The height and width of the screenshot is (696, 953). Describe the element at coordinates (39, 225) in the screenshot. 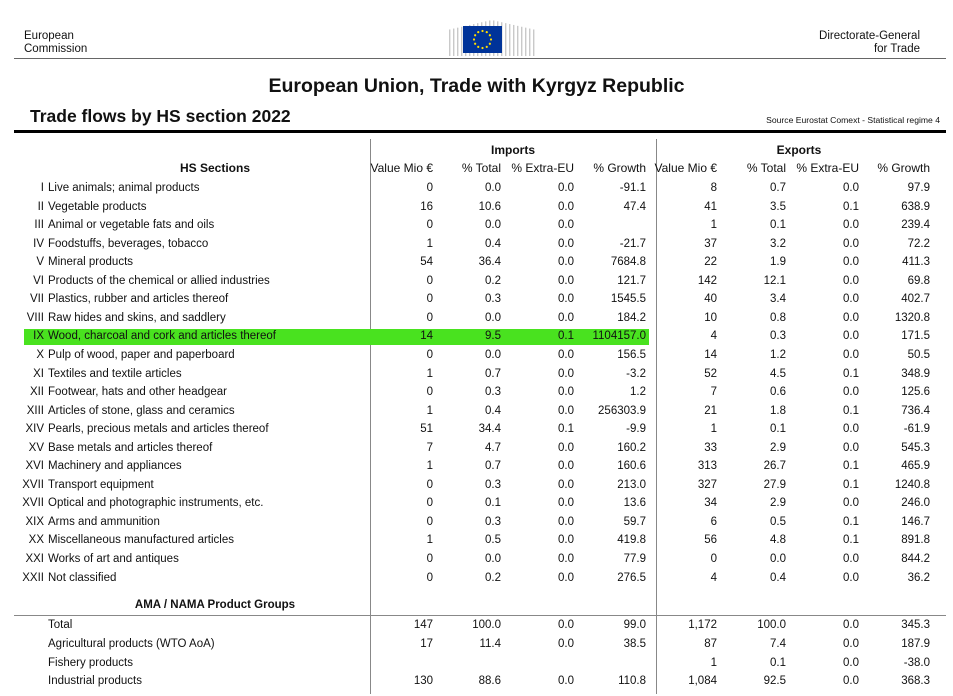

I see `section-number: III` at that location.